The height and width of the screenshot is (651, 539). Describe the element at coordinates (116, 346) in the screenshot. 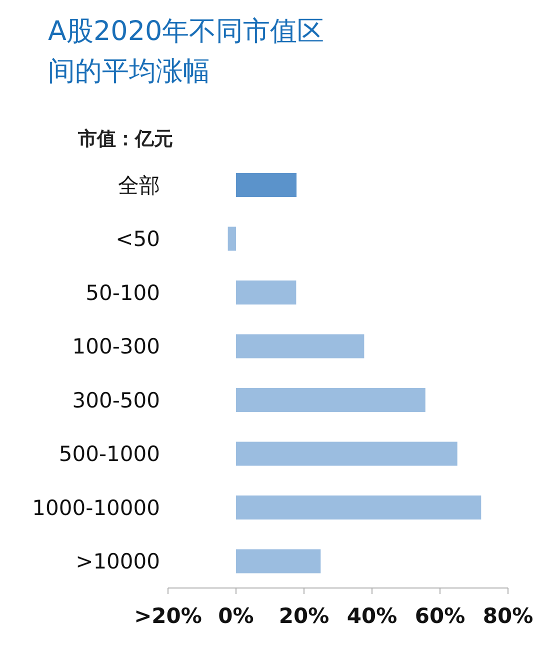

I see `y-tick-label: 100-300` at that location.